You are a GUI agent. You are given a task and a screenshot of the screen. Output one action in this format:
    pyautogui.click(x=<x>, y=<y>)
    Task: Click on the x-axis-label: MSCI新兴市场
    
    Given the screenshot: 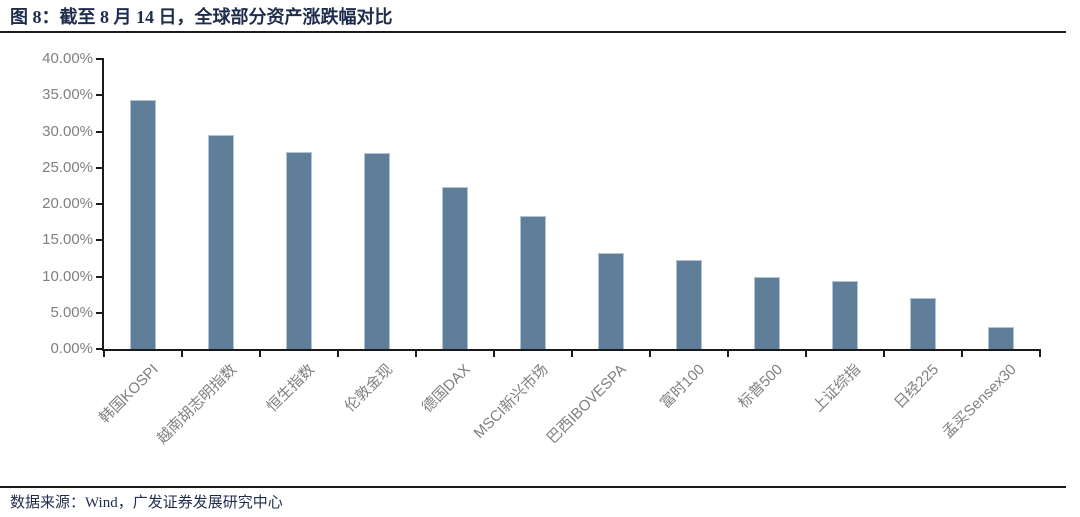 What is the action you would take?
    pyautogui.click(x=512, y=401)
    